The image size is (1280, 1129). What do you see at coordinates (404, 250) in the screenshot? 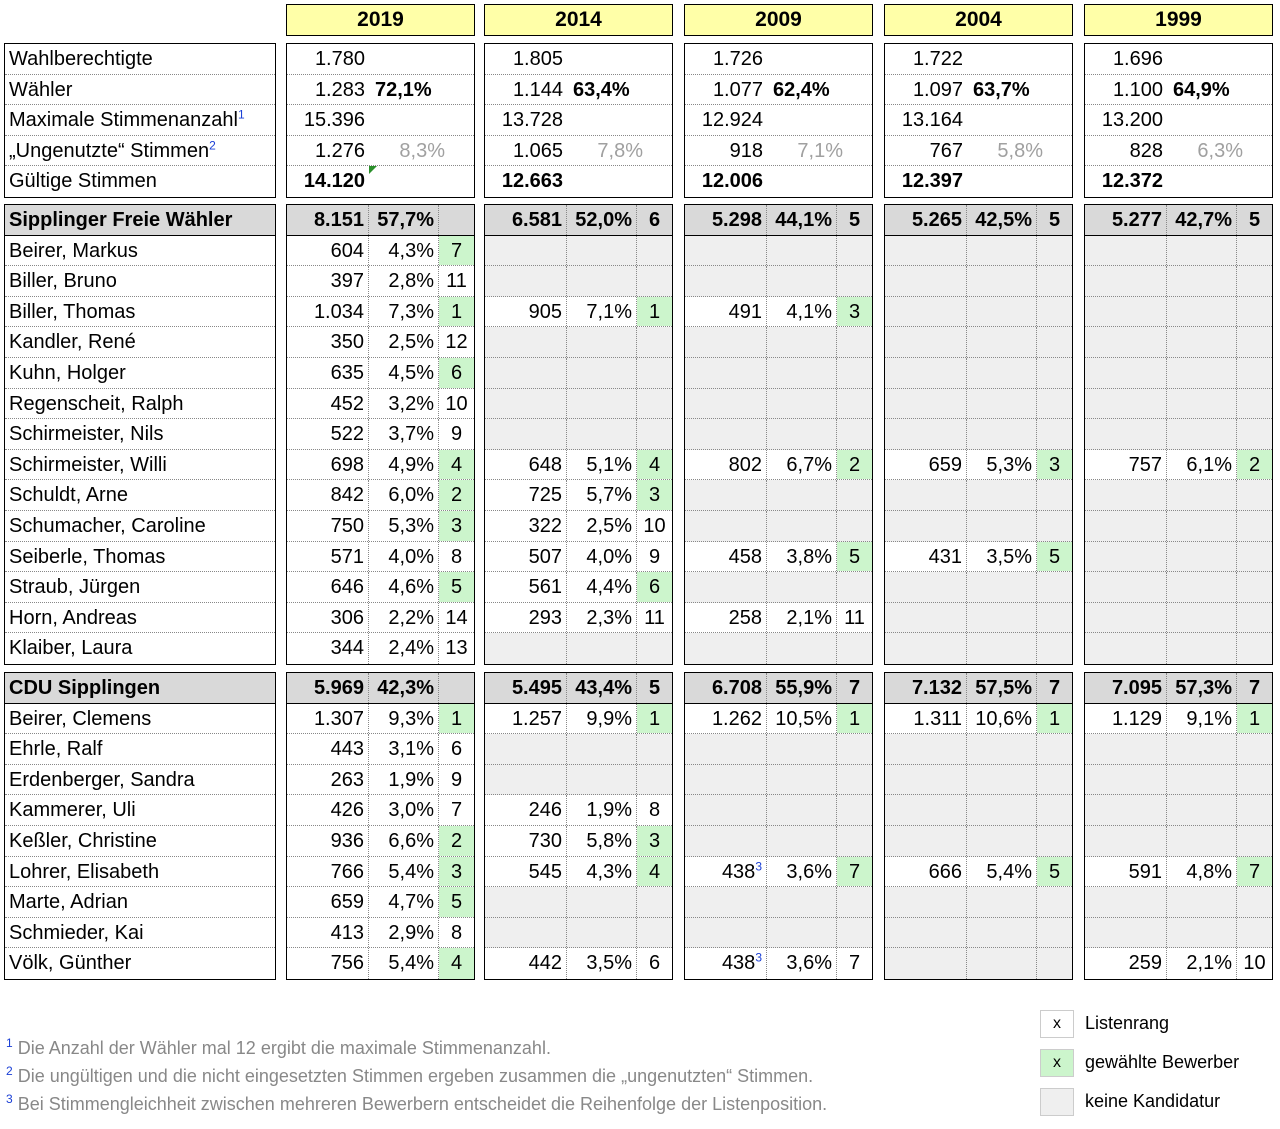
I see `candidate-percent: 4,3%` at bounding box center [404, 250].